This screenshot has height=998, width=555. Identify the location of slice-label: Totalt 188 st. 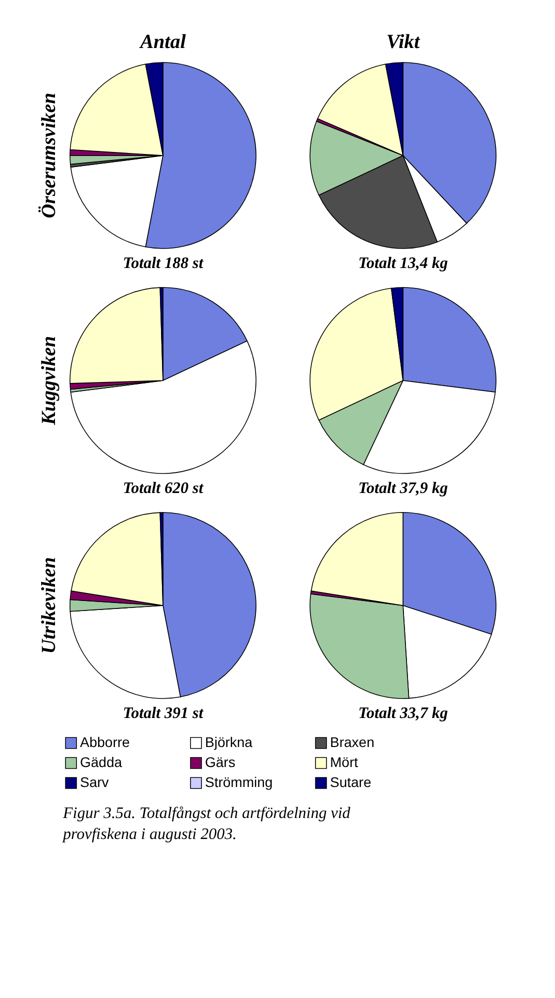
(163, 263).